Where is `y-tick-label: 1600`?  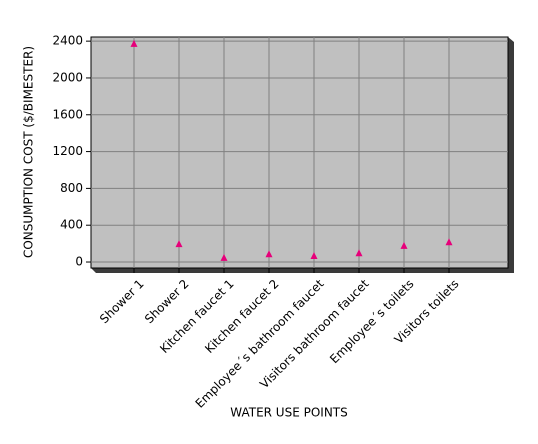 y-tick-label: 1600 is located at coordinates (67, 114).